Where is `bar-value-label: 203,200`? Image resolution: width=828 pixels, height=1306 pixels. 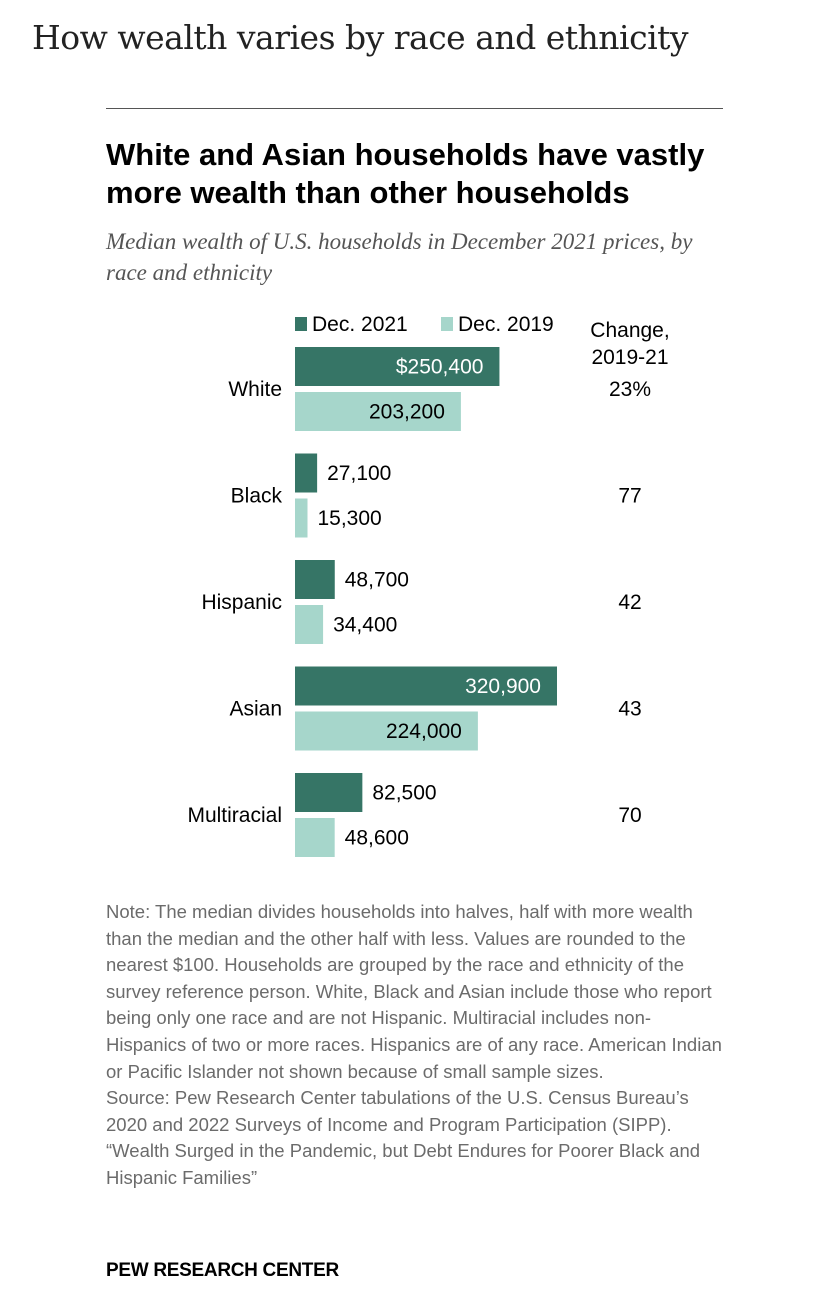 bar-value-label: 203,200 is located at coordinates (407, 412).